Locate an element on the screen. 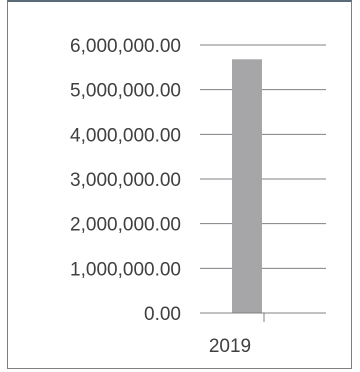 Image resolution: width=360 pixels, height=372 pixels. y-tick-label: 4,000,000.00 is located at coordinates (125, 135).